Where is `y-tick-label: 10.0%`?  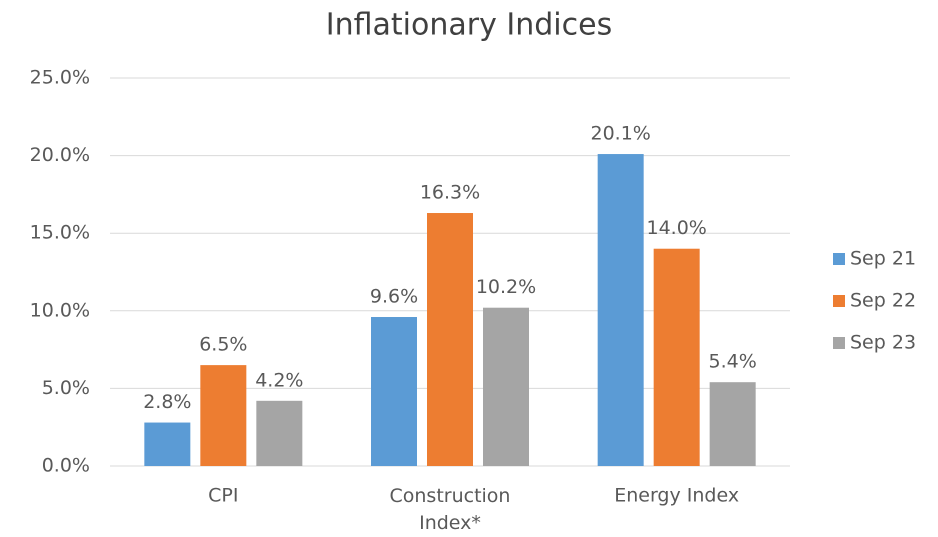
y-tick-label: 10.0% is located at coordinates (60, 310).